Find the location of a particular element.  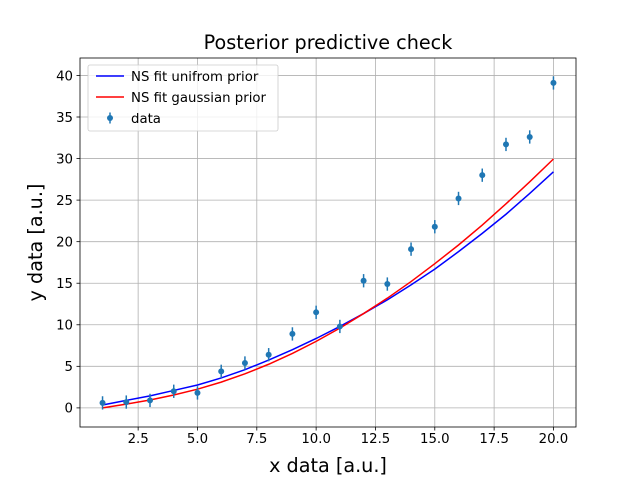

legend-swatch-point is located at coordinates (110, 118).